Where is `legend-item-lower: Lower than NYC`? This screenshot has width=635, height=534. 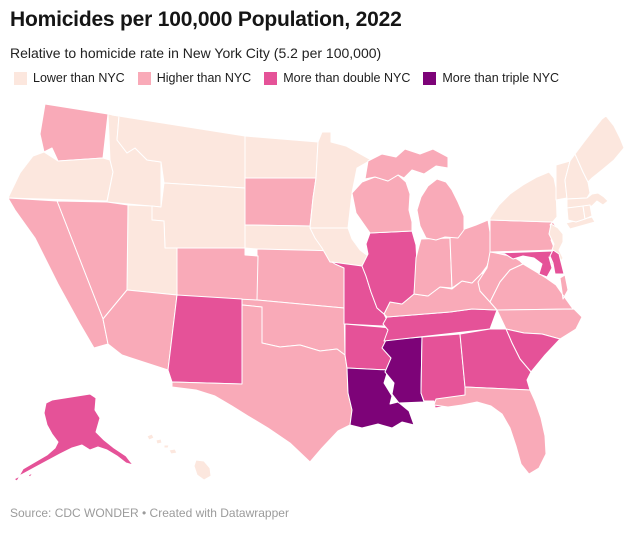
legend-item-lower: Lower than NYC is located at coordinates (69, 78).